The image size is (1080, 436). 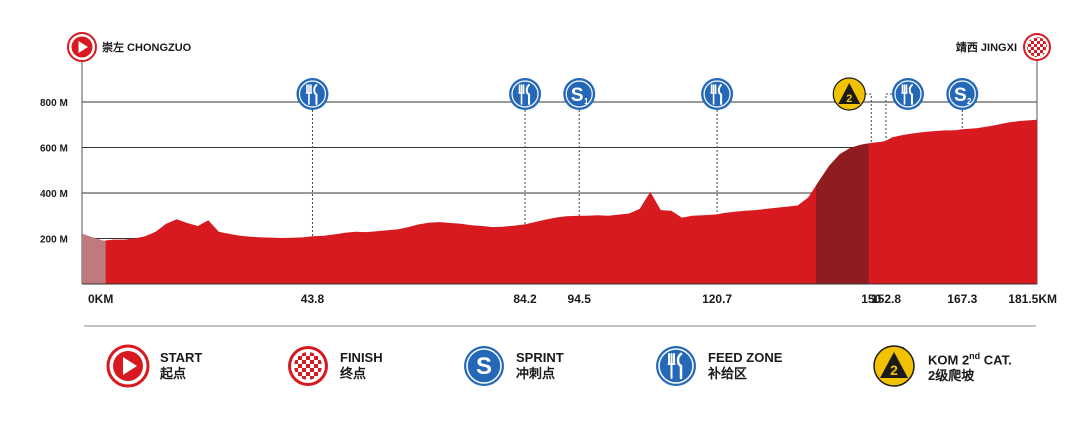 I want to click on legend-finish-label: FINISH, so click(x=361, y=357).